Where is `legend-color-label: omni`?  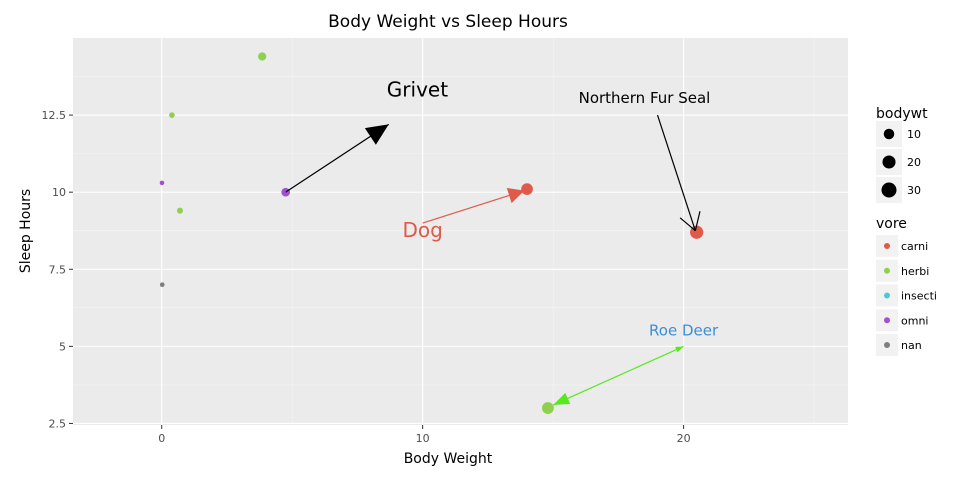 legend-color-label: omni is located at coordinates (914, 320).